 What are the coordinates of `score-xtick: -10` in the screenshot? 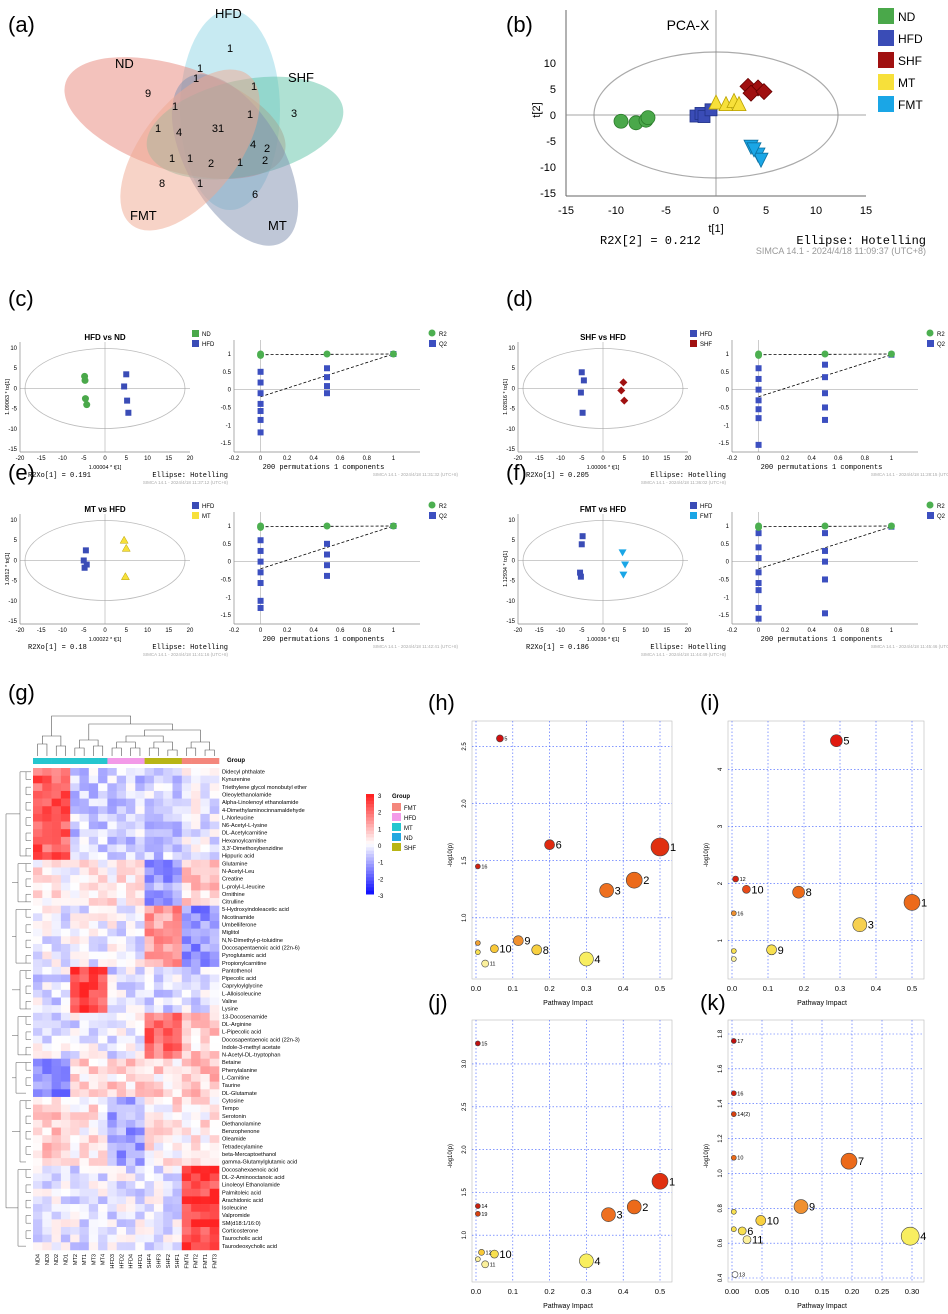 It's located at (560, 631).